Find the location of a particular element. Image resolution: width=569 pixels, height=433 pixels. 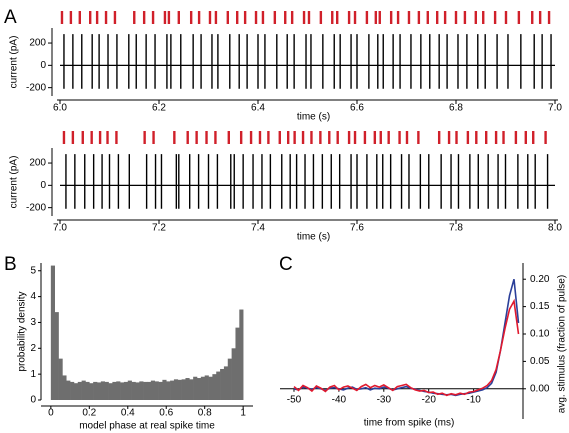

x-tick-label: 7.0 is located at coordinates (555, 108).